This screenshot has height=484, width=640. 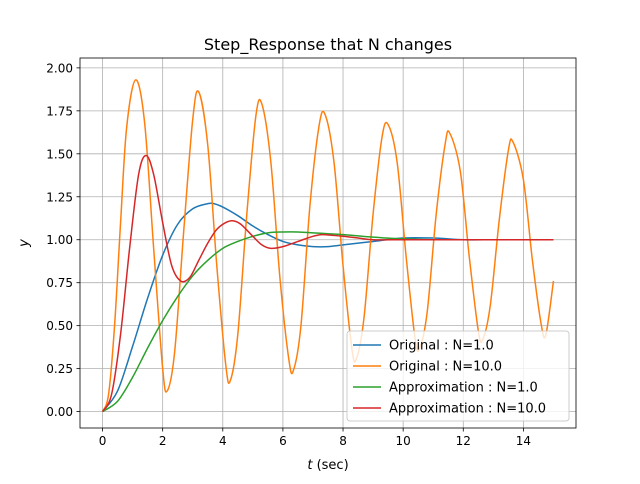 I want to click on chart-title: Step_Response that N changes, so click(x=328, y=45).